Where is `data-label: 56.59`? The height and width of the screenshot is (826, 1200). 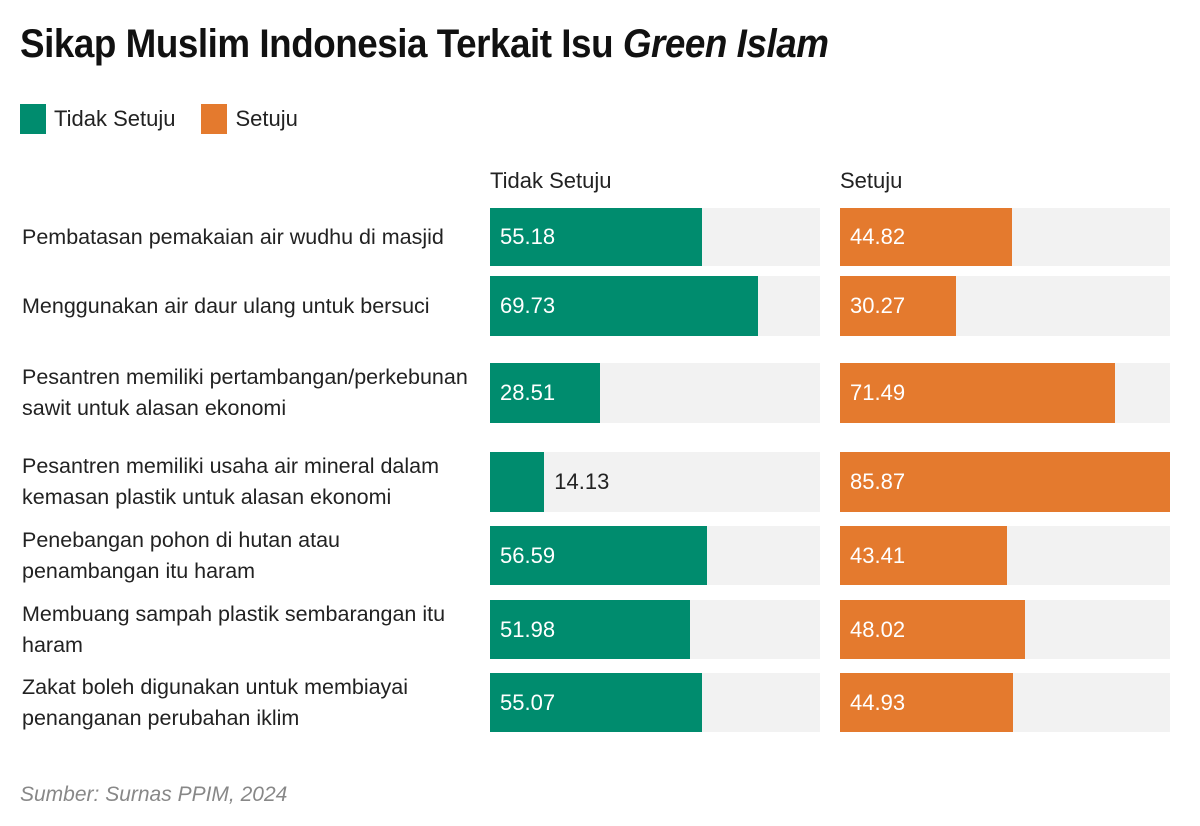
data-label: 56.59 is located at coordinates (528, 555).